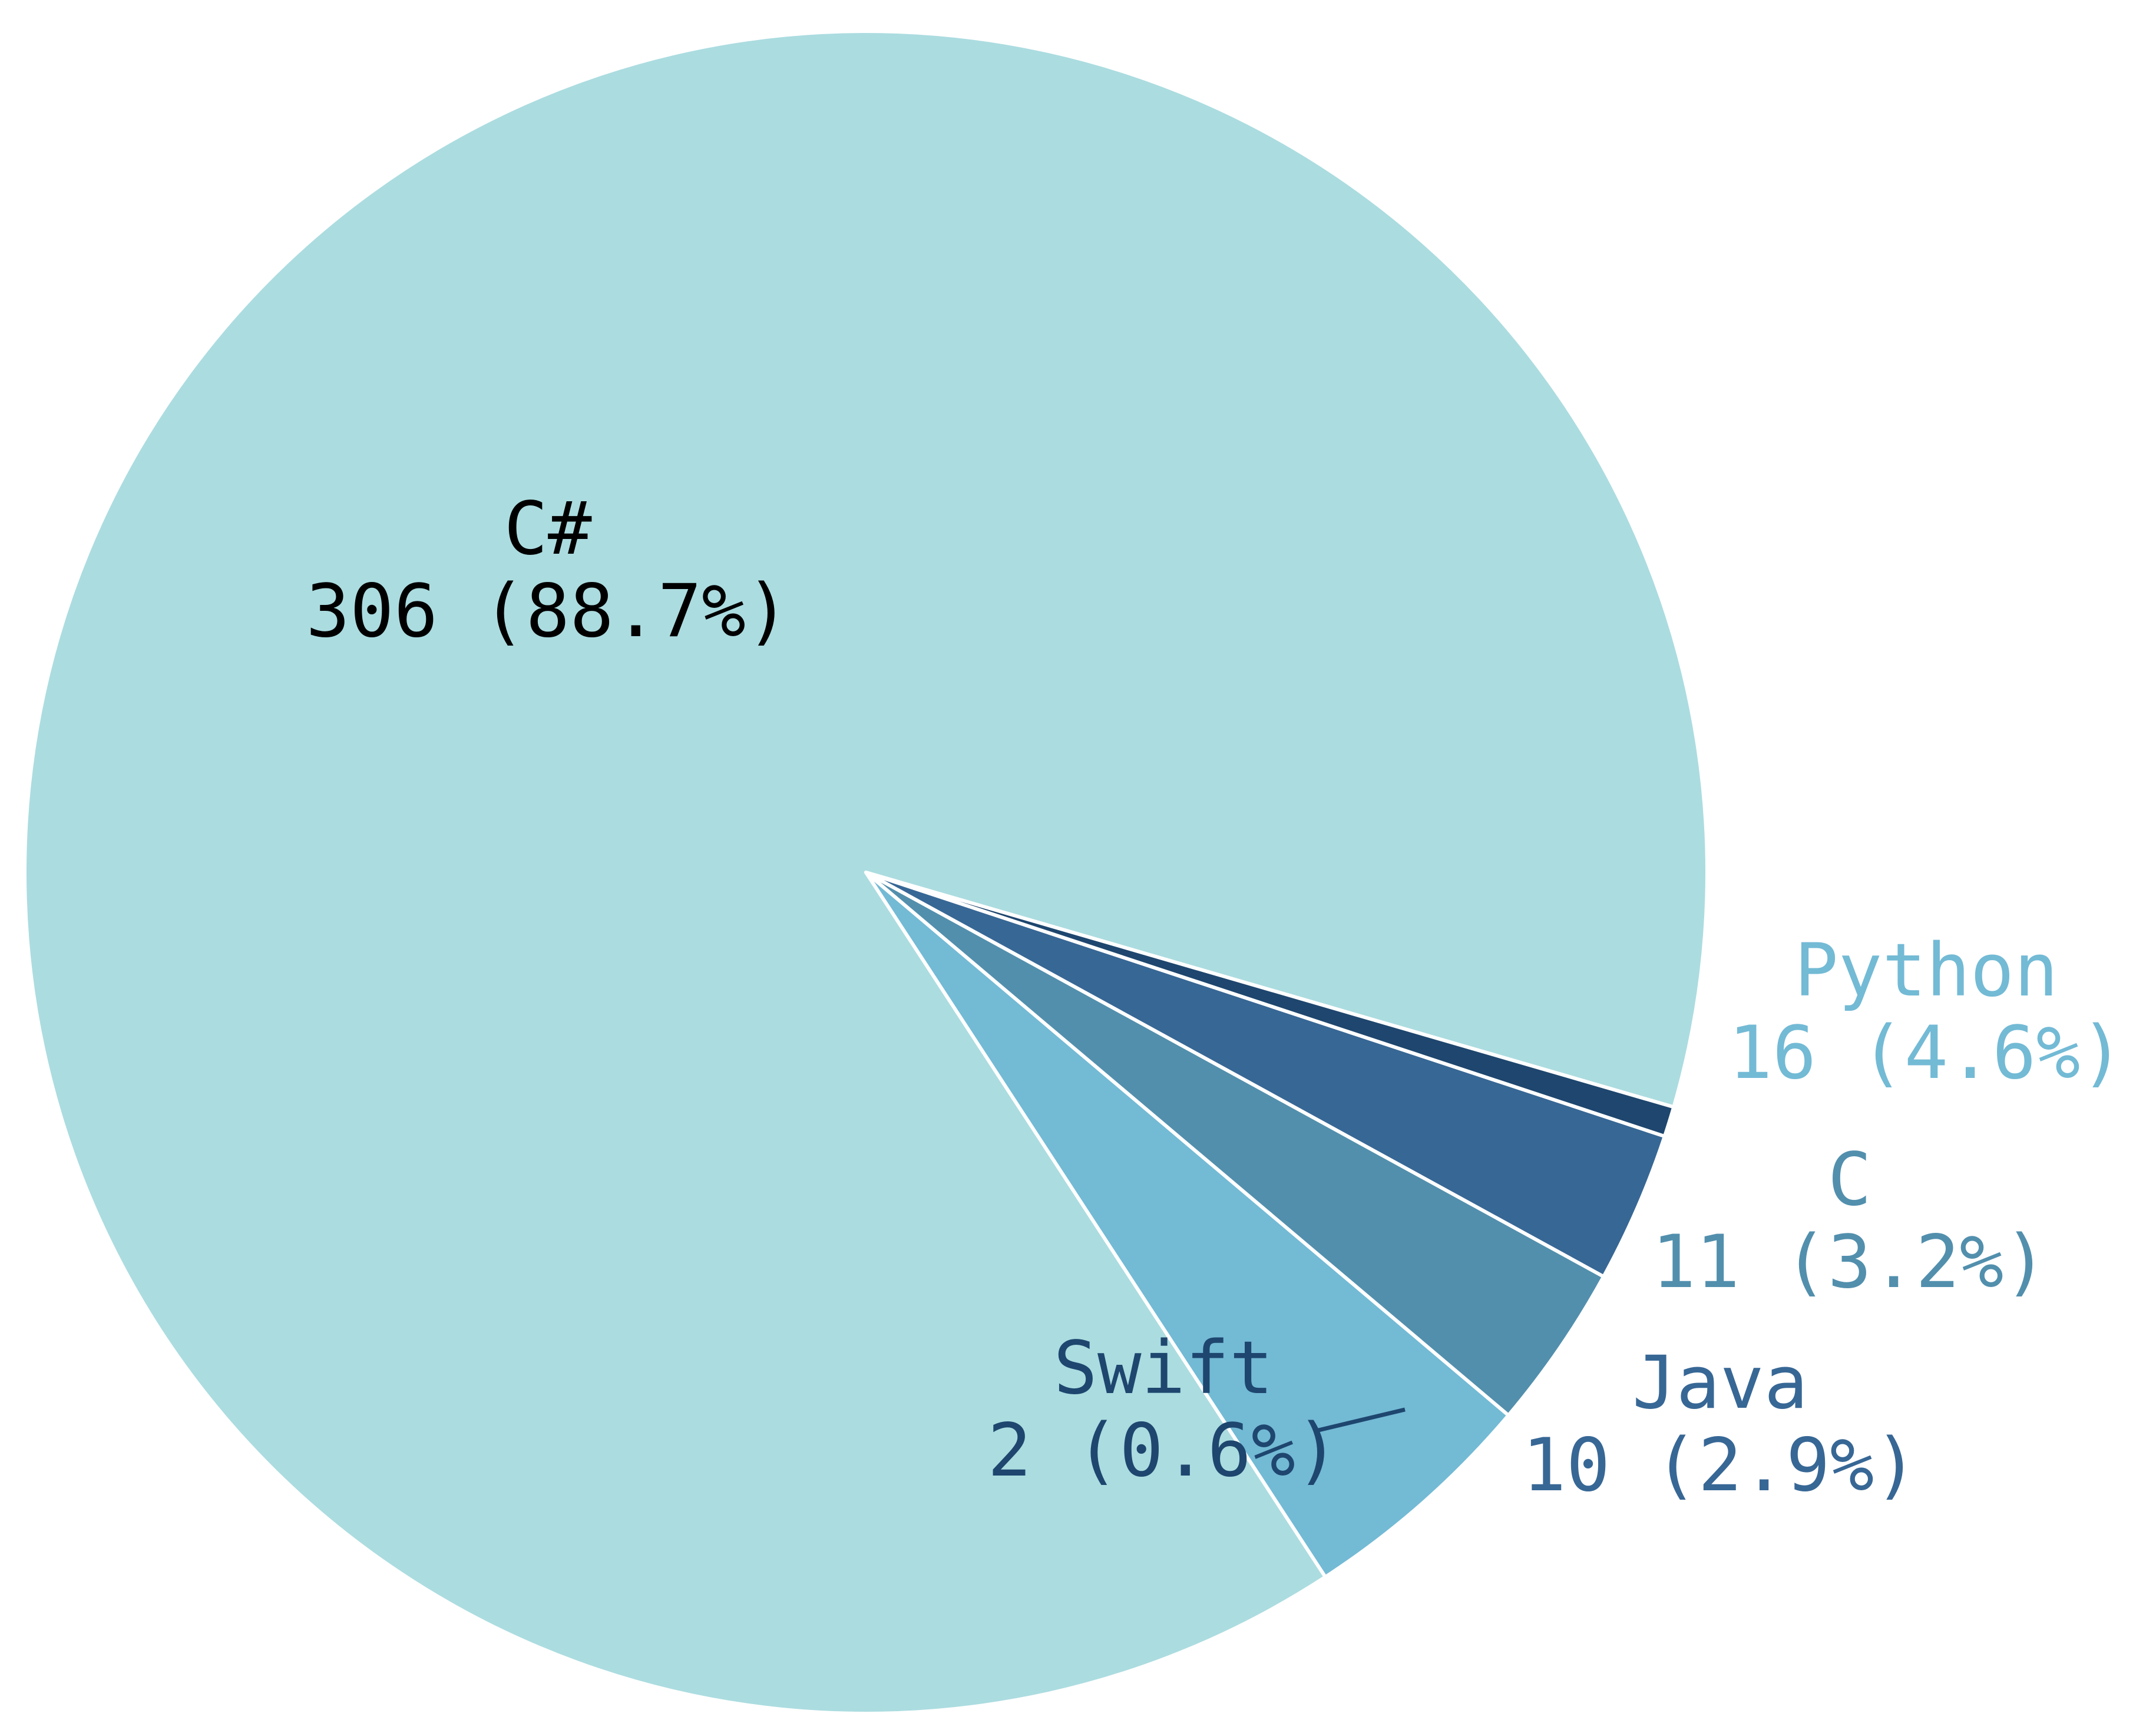  I want to click on leader-line-swift, so click(1359, 1421).